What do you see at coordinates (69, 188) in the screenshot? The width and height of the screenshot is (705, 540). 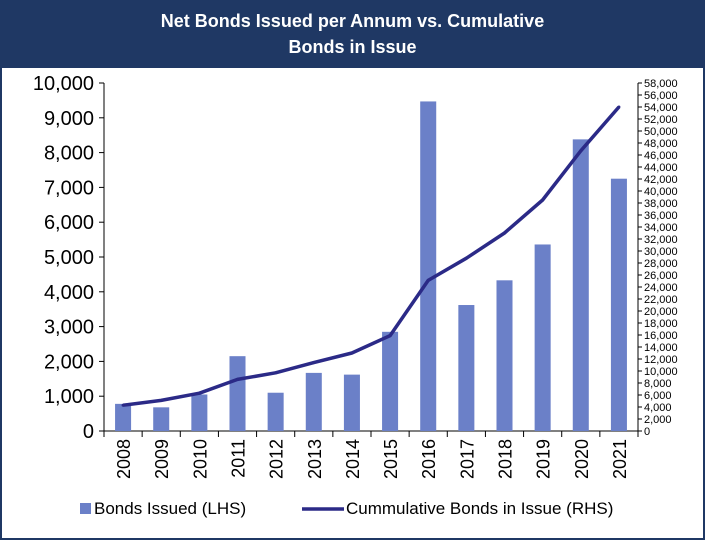 I see `left-tick-label: 7,000` at bounding box center [69, 188].